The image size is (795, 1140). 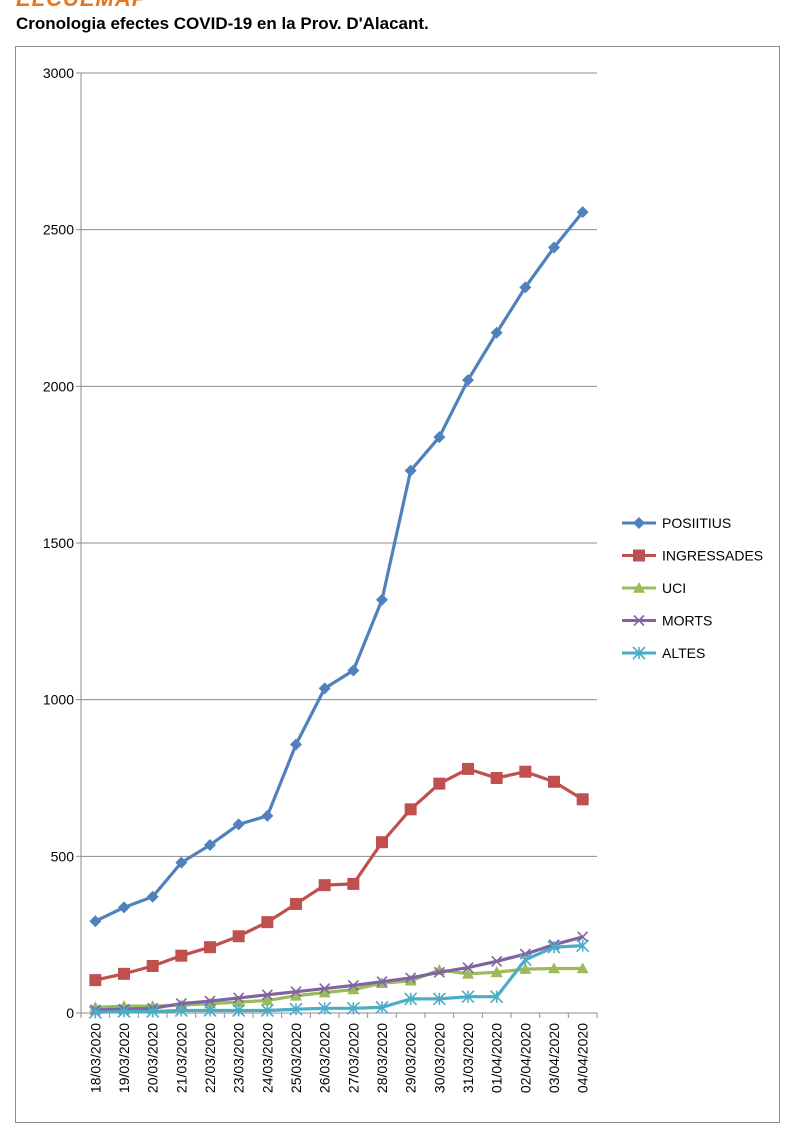 I want to click on legend-label-morts: MORTS, so click(x=687, y=621).